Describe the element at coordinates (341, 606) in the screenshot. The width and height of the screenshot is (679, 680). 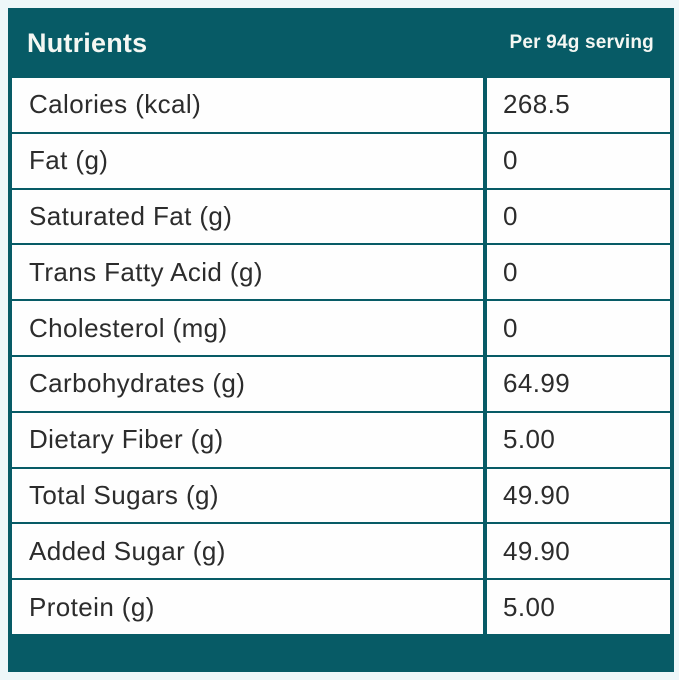
I see `table-row: Protein (g) 5.00` at that location.